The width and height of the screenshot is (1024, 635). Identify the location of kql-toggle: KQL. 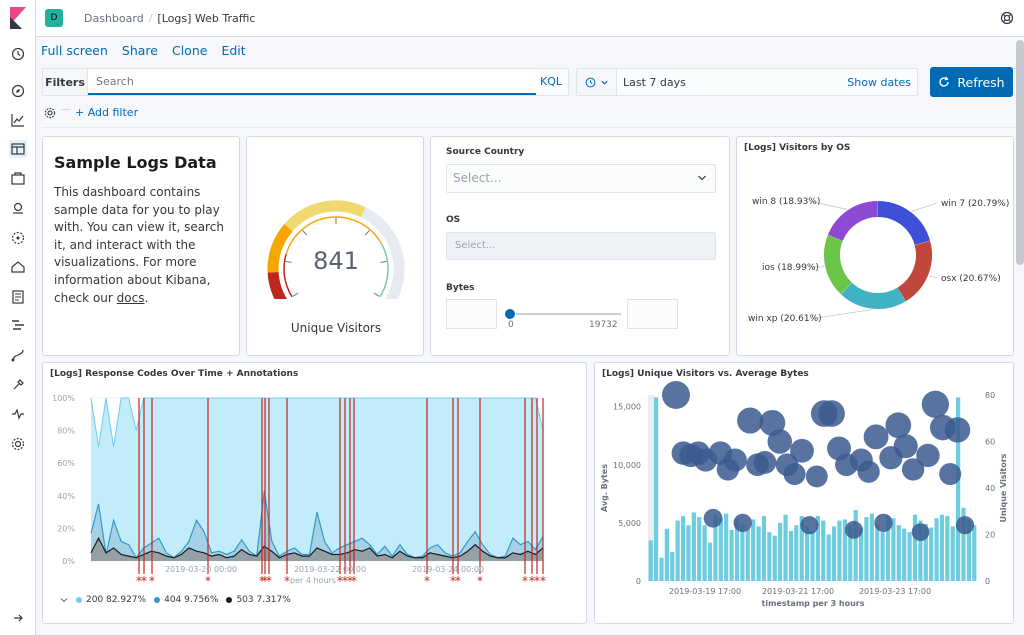
(551, 81).